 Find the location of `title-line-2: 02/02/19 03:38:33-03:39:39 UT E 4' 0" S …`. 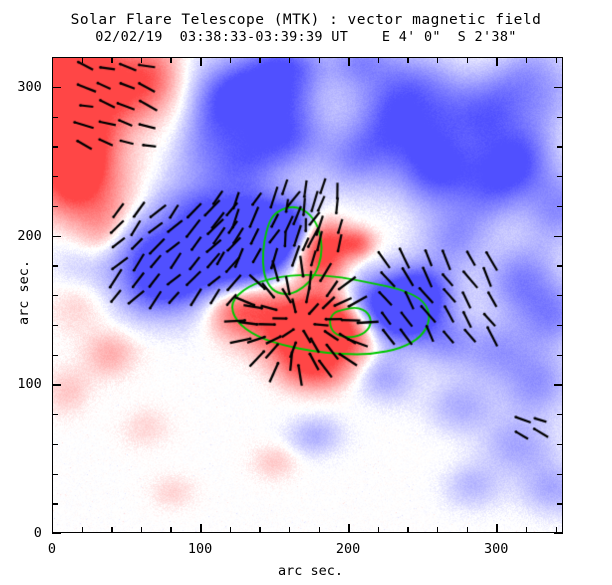

title-line-2: 02/02/19 03:38:33-03:39:39 UT E 4' 0" S … is located at coordinates (306, 37).